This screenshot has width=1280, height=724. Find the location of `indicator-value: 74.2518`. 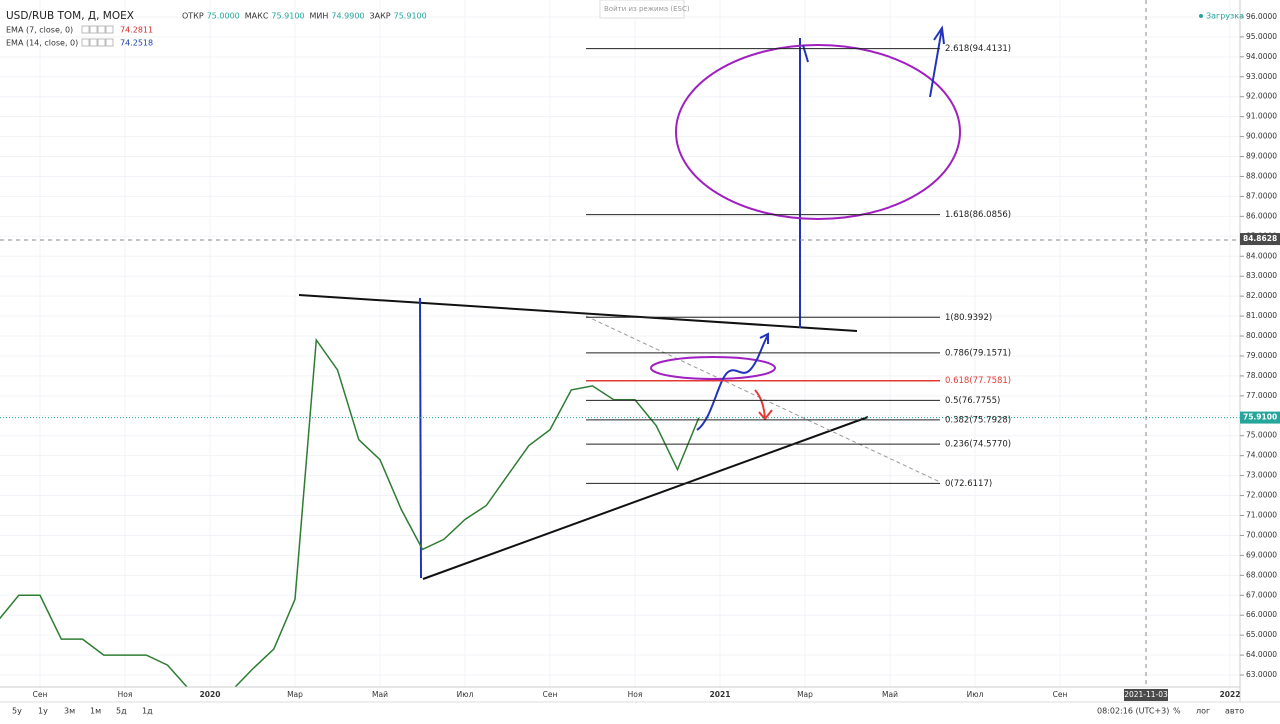

indicator-value: 74.2518 is located at coordinates (136, 43).